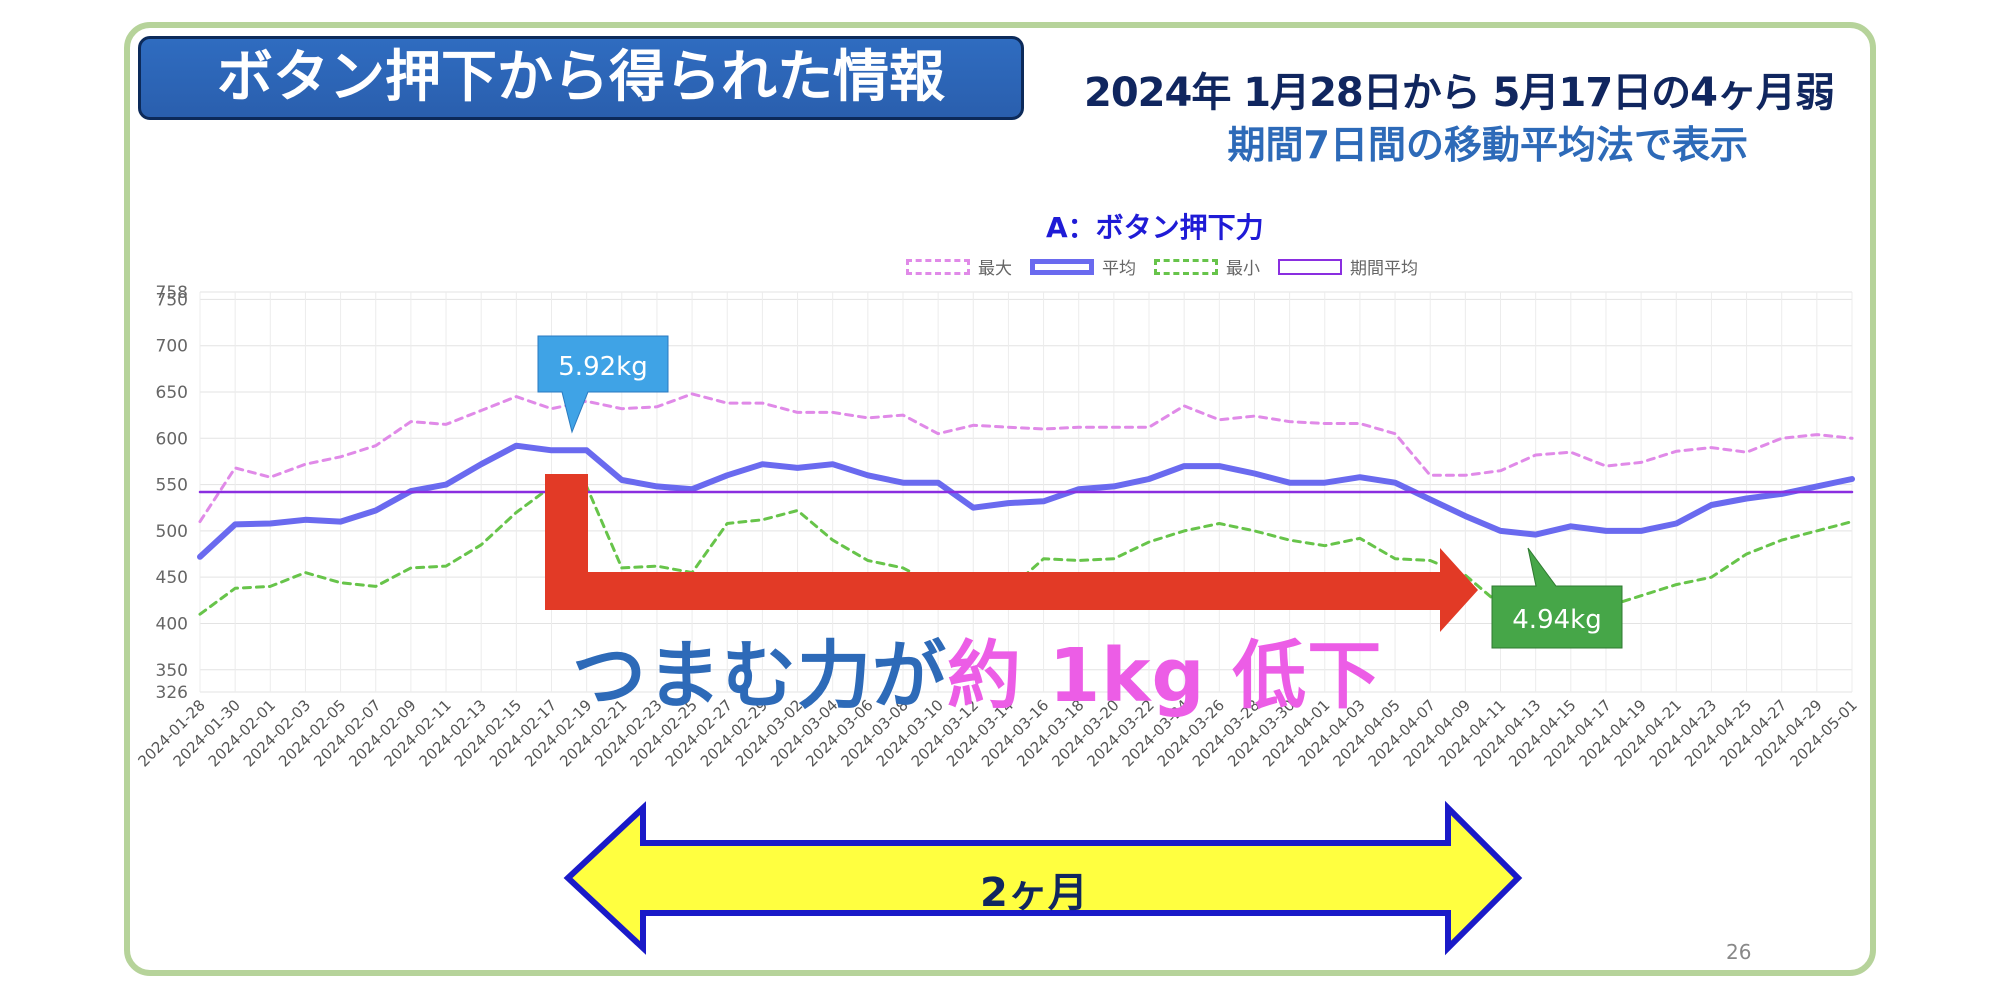 The width and height of the screenshot is (2000, 1000). What do you see at coordinates (581, 78) in the screenshot?
I see `slide-title: ボタン押下から得られた情報` at bounding box center [581, 78].